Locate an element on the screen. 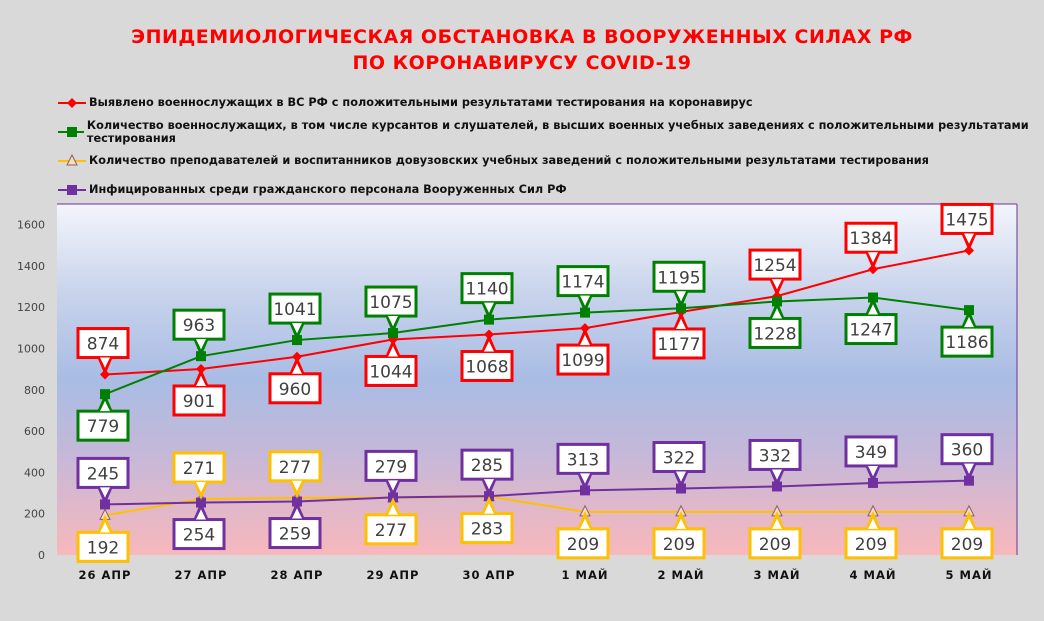 Image resolution: width=1044 pixels, height=621 pixels. series-line is located at coordinates (537, 346).